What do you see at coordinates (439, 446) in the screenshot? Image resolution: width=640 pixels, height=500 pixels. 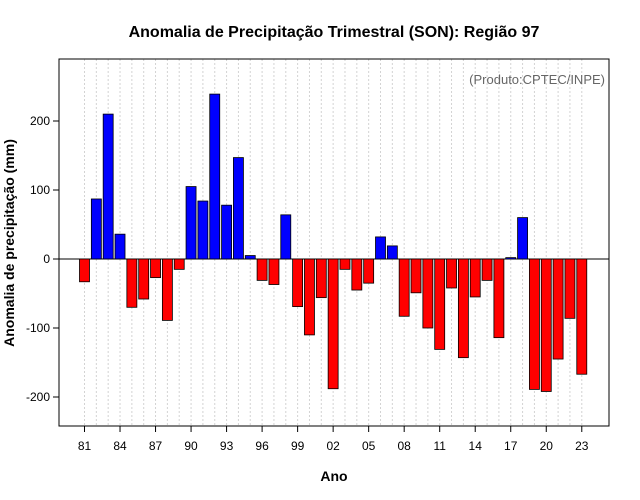 I see `x-tick-label: 11` at bounding box center [439, 446].